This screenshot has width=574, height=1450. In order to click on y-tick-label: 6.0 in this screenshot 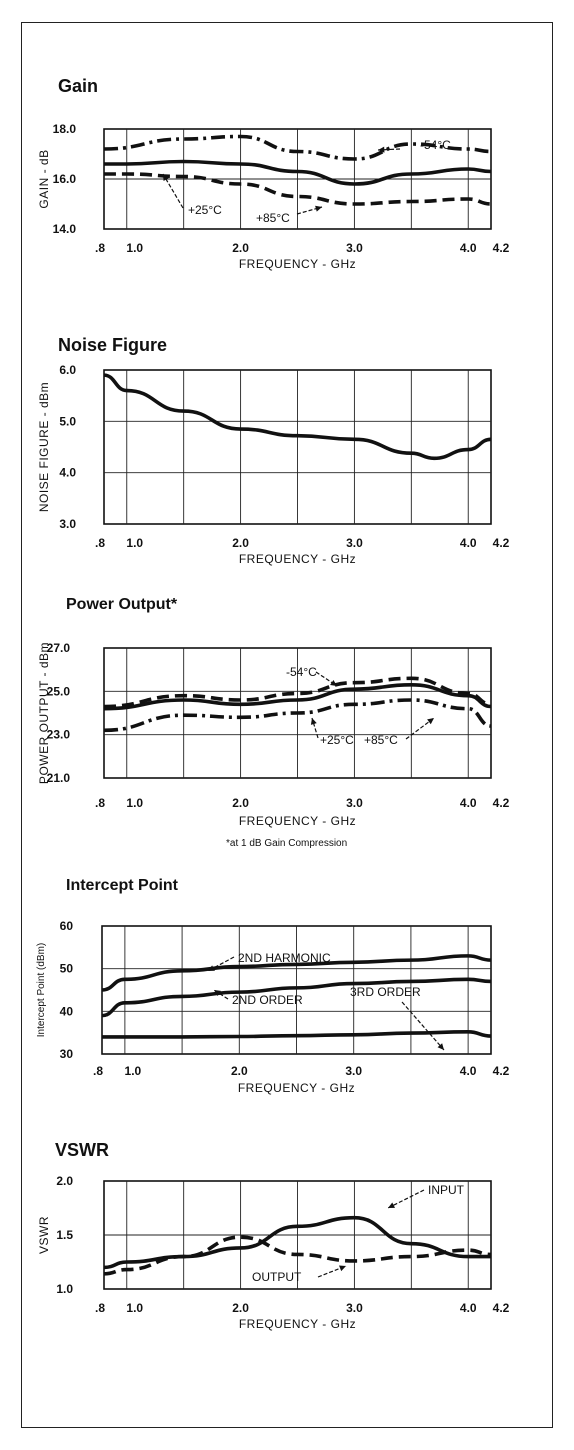, I will do `click(67, 370)`.